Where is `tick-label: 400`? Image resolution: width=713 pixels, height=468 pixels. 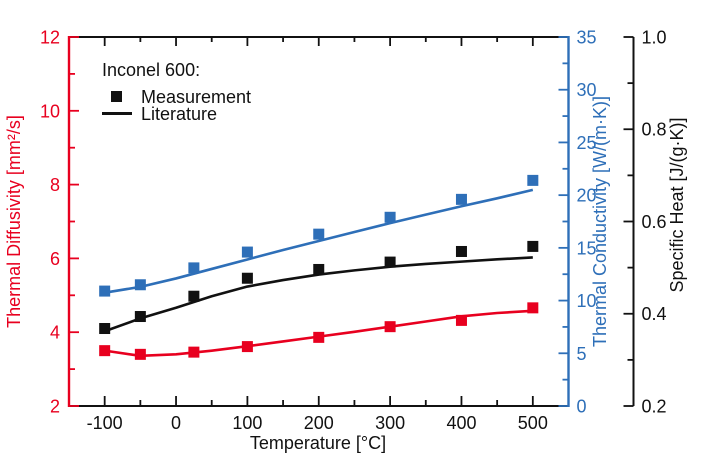 tick-label: 400 is located at coordinates (461, 423).